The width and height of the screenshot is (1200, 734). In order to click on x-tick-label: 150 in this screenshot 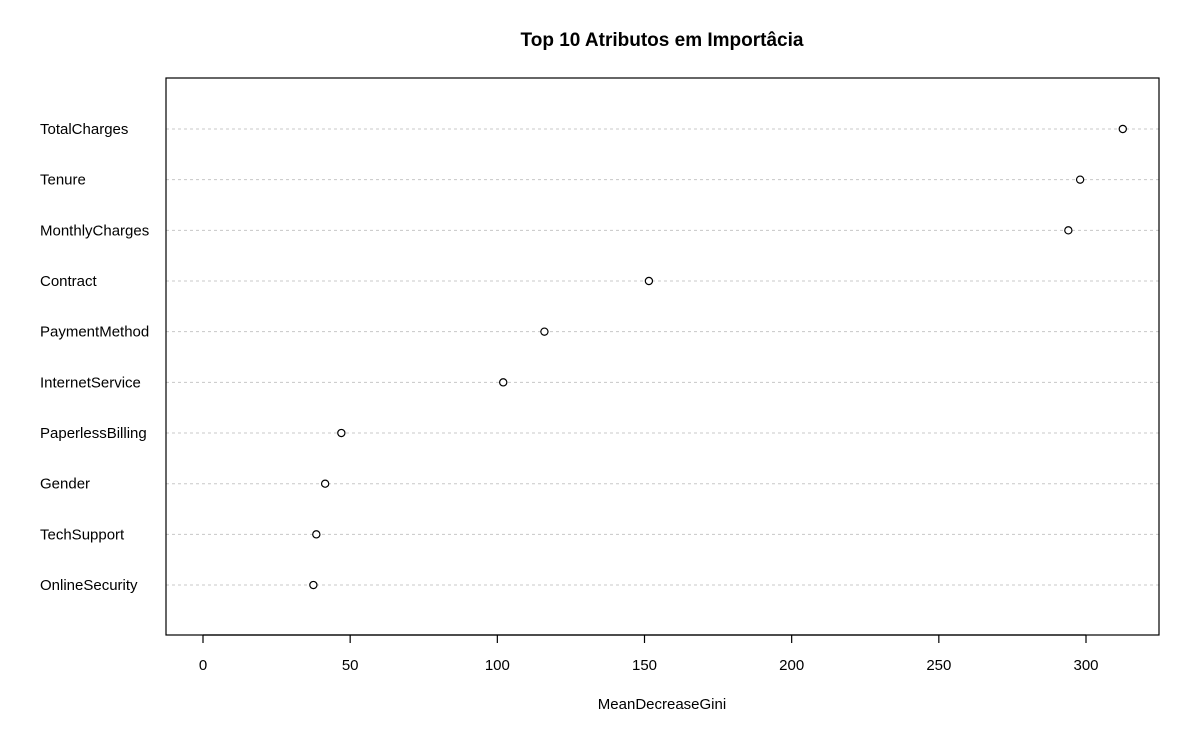, I will do `click(644, 665)`.